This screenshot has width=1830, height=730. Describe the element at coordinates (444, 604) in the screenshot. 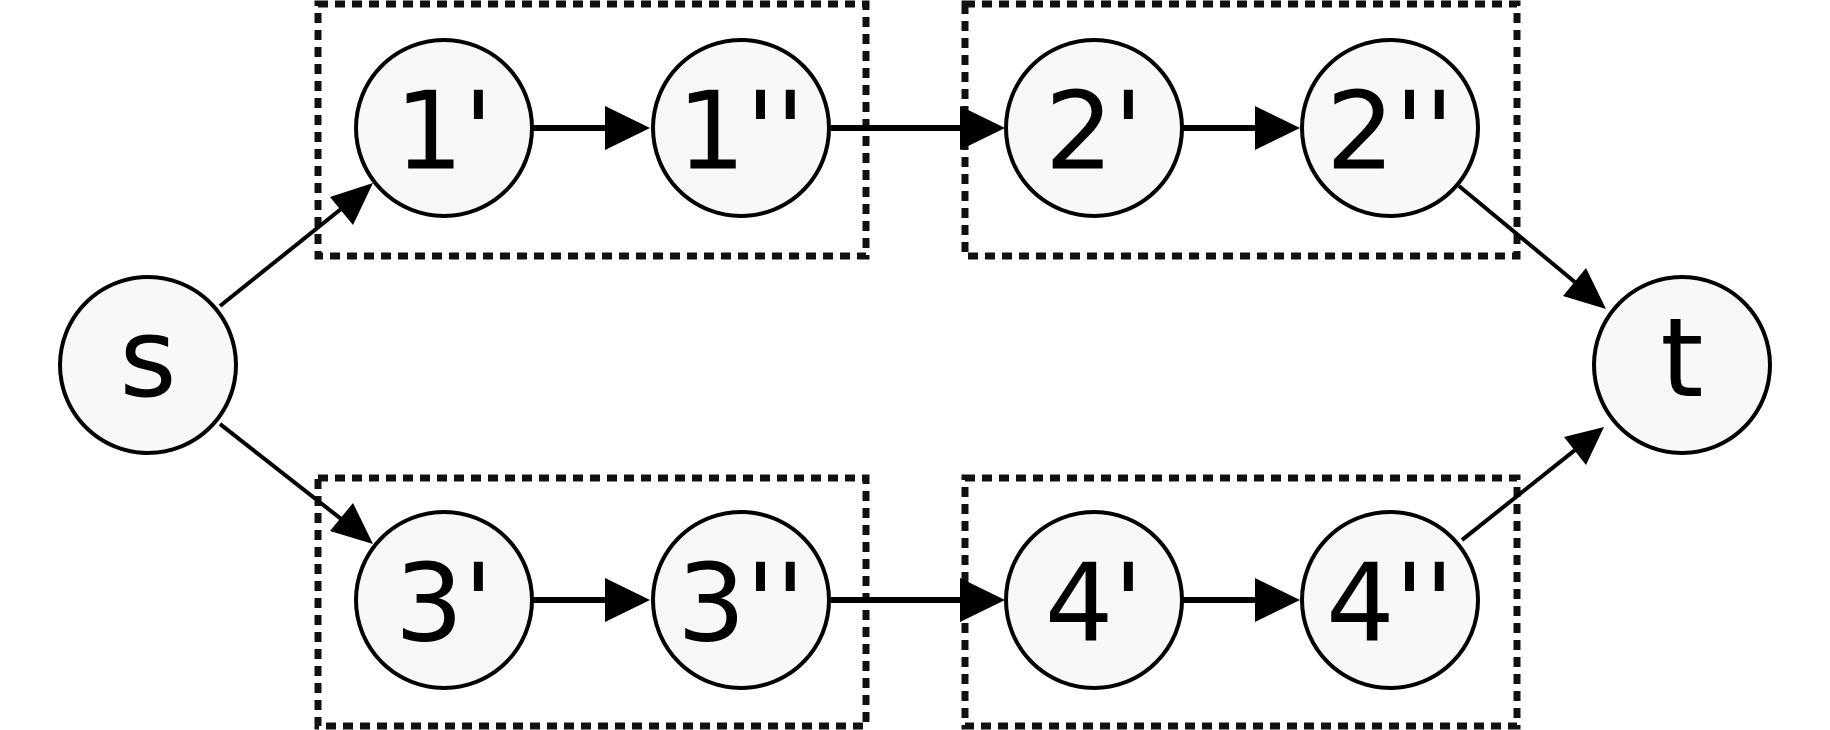

I see `node-3-prime-label: 3'` at that location.